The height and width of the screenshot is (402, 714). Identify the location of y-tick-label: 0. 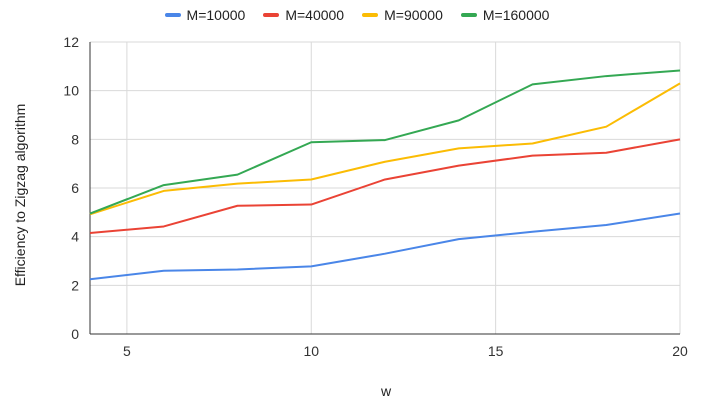
(75, 334).